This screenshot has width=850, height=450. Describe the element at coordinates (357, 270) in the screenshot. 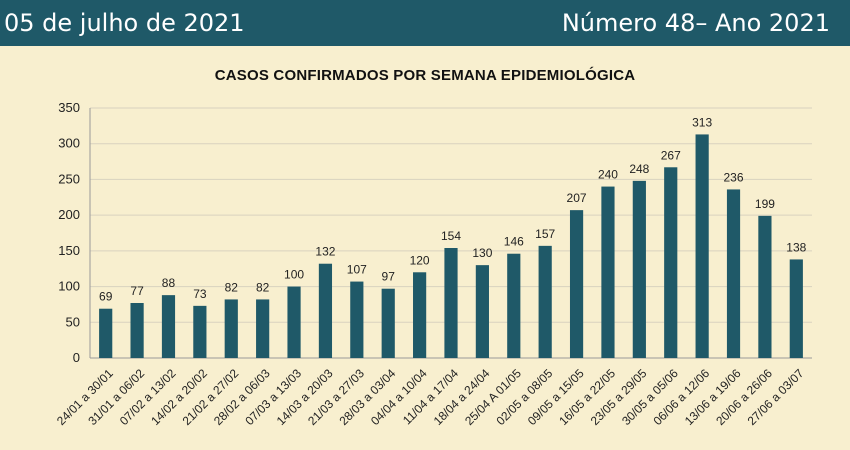

I see `data-label: 107` at that location.